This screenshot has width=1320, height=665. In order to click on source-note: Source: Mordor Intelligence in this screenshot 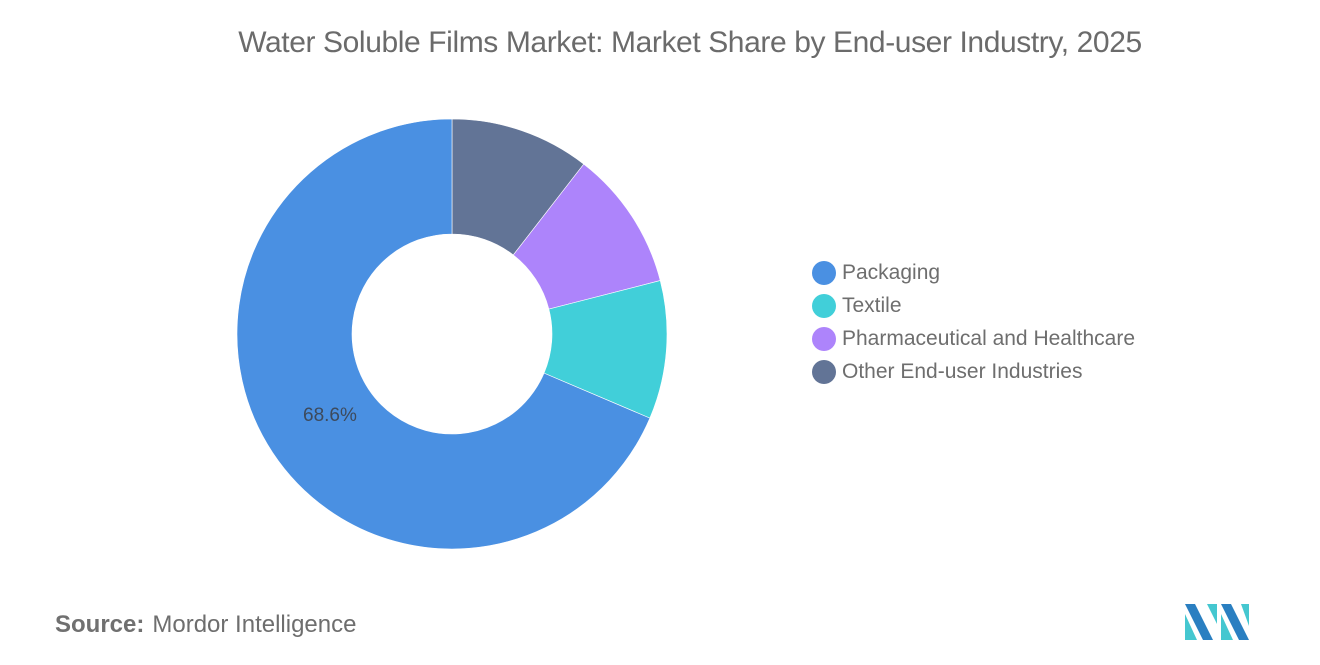, I will do `click(205, 625)`.